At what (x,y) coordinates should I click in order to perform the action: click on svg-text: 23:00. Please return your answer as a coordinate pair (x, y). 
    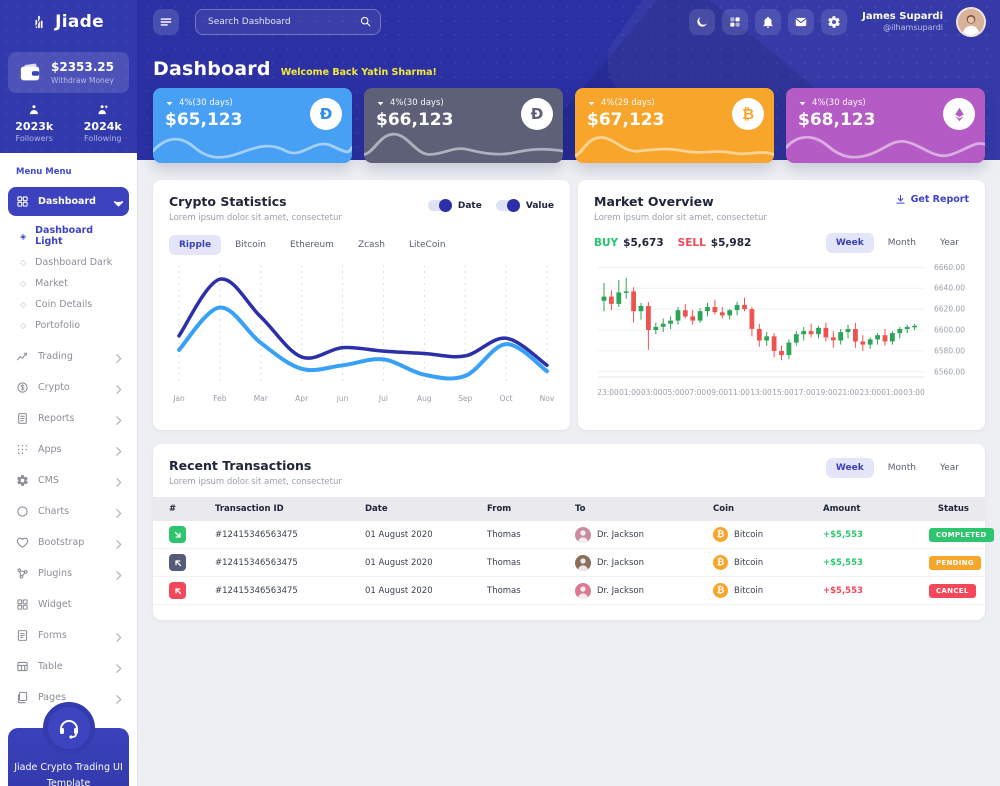
    Looking at the image, I should click on (608, 392).